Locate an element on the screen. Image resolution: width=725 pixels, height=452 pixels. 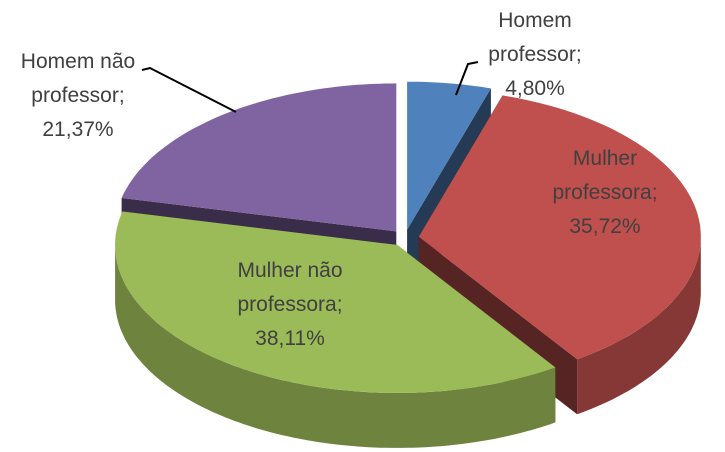
value-label: 35,72% is located at coordinates (605, 226).